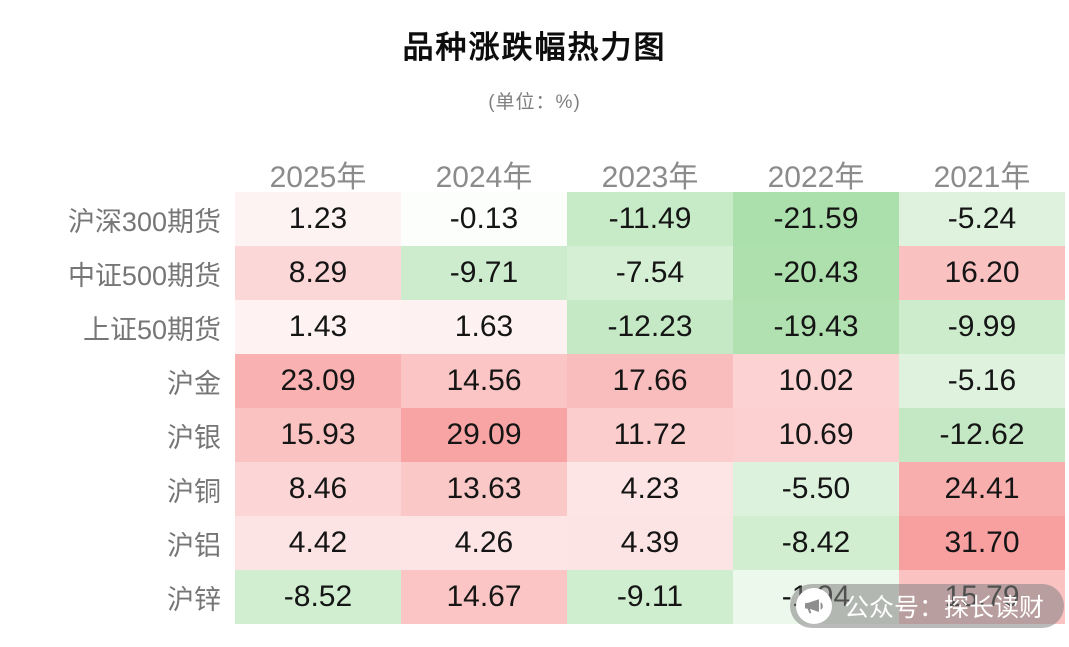  I want to click on row-label: 沪铜, so click(194, 491).